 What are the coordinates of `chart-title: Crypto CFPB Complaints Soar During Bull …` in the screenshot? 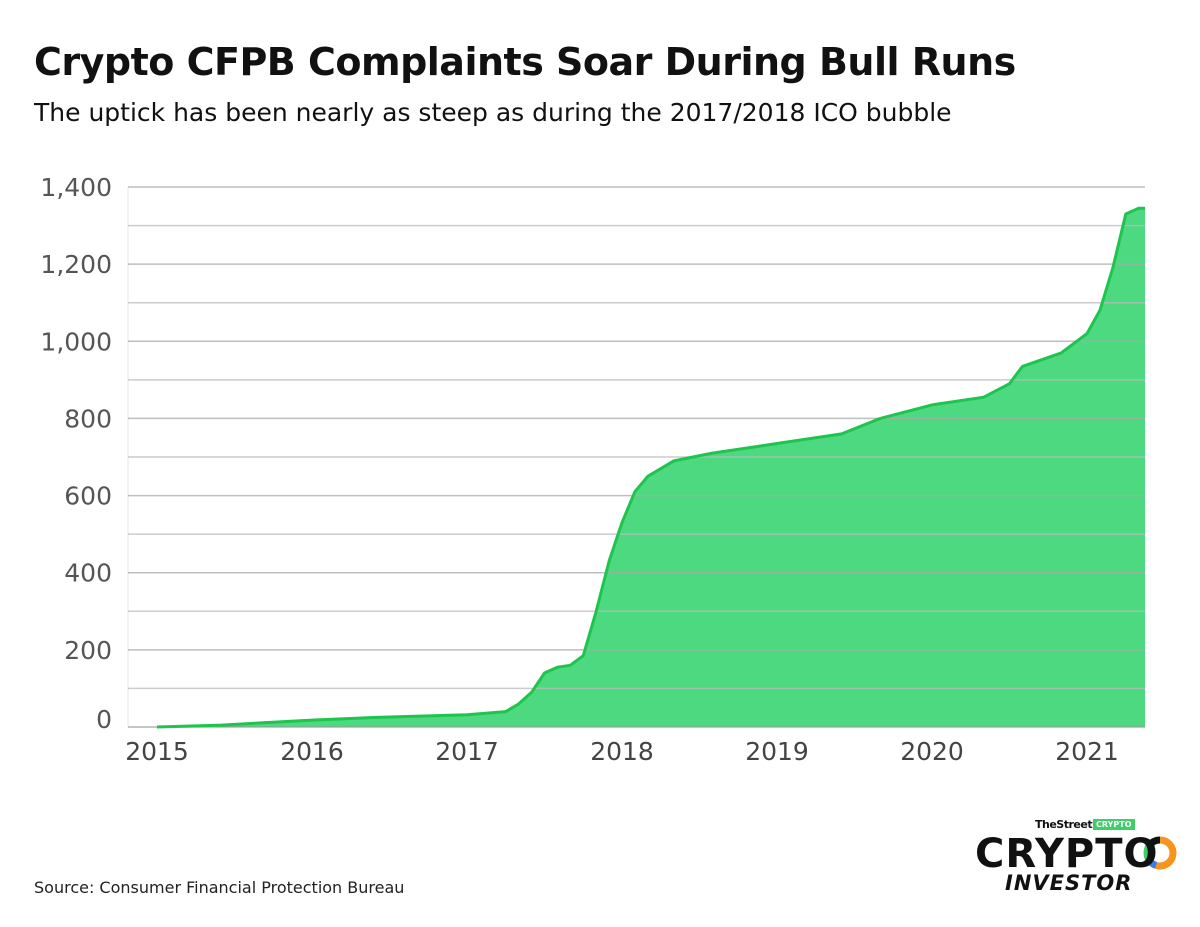 It's located at (525, 62).